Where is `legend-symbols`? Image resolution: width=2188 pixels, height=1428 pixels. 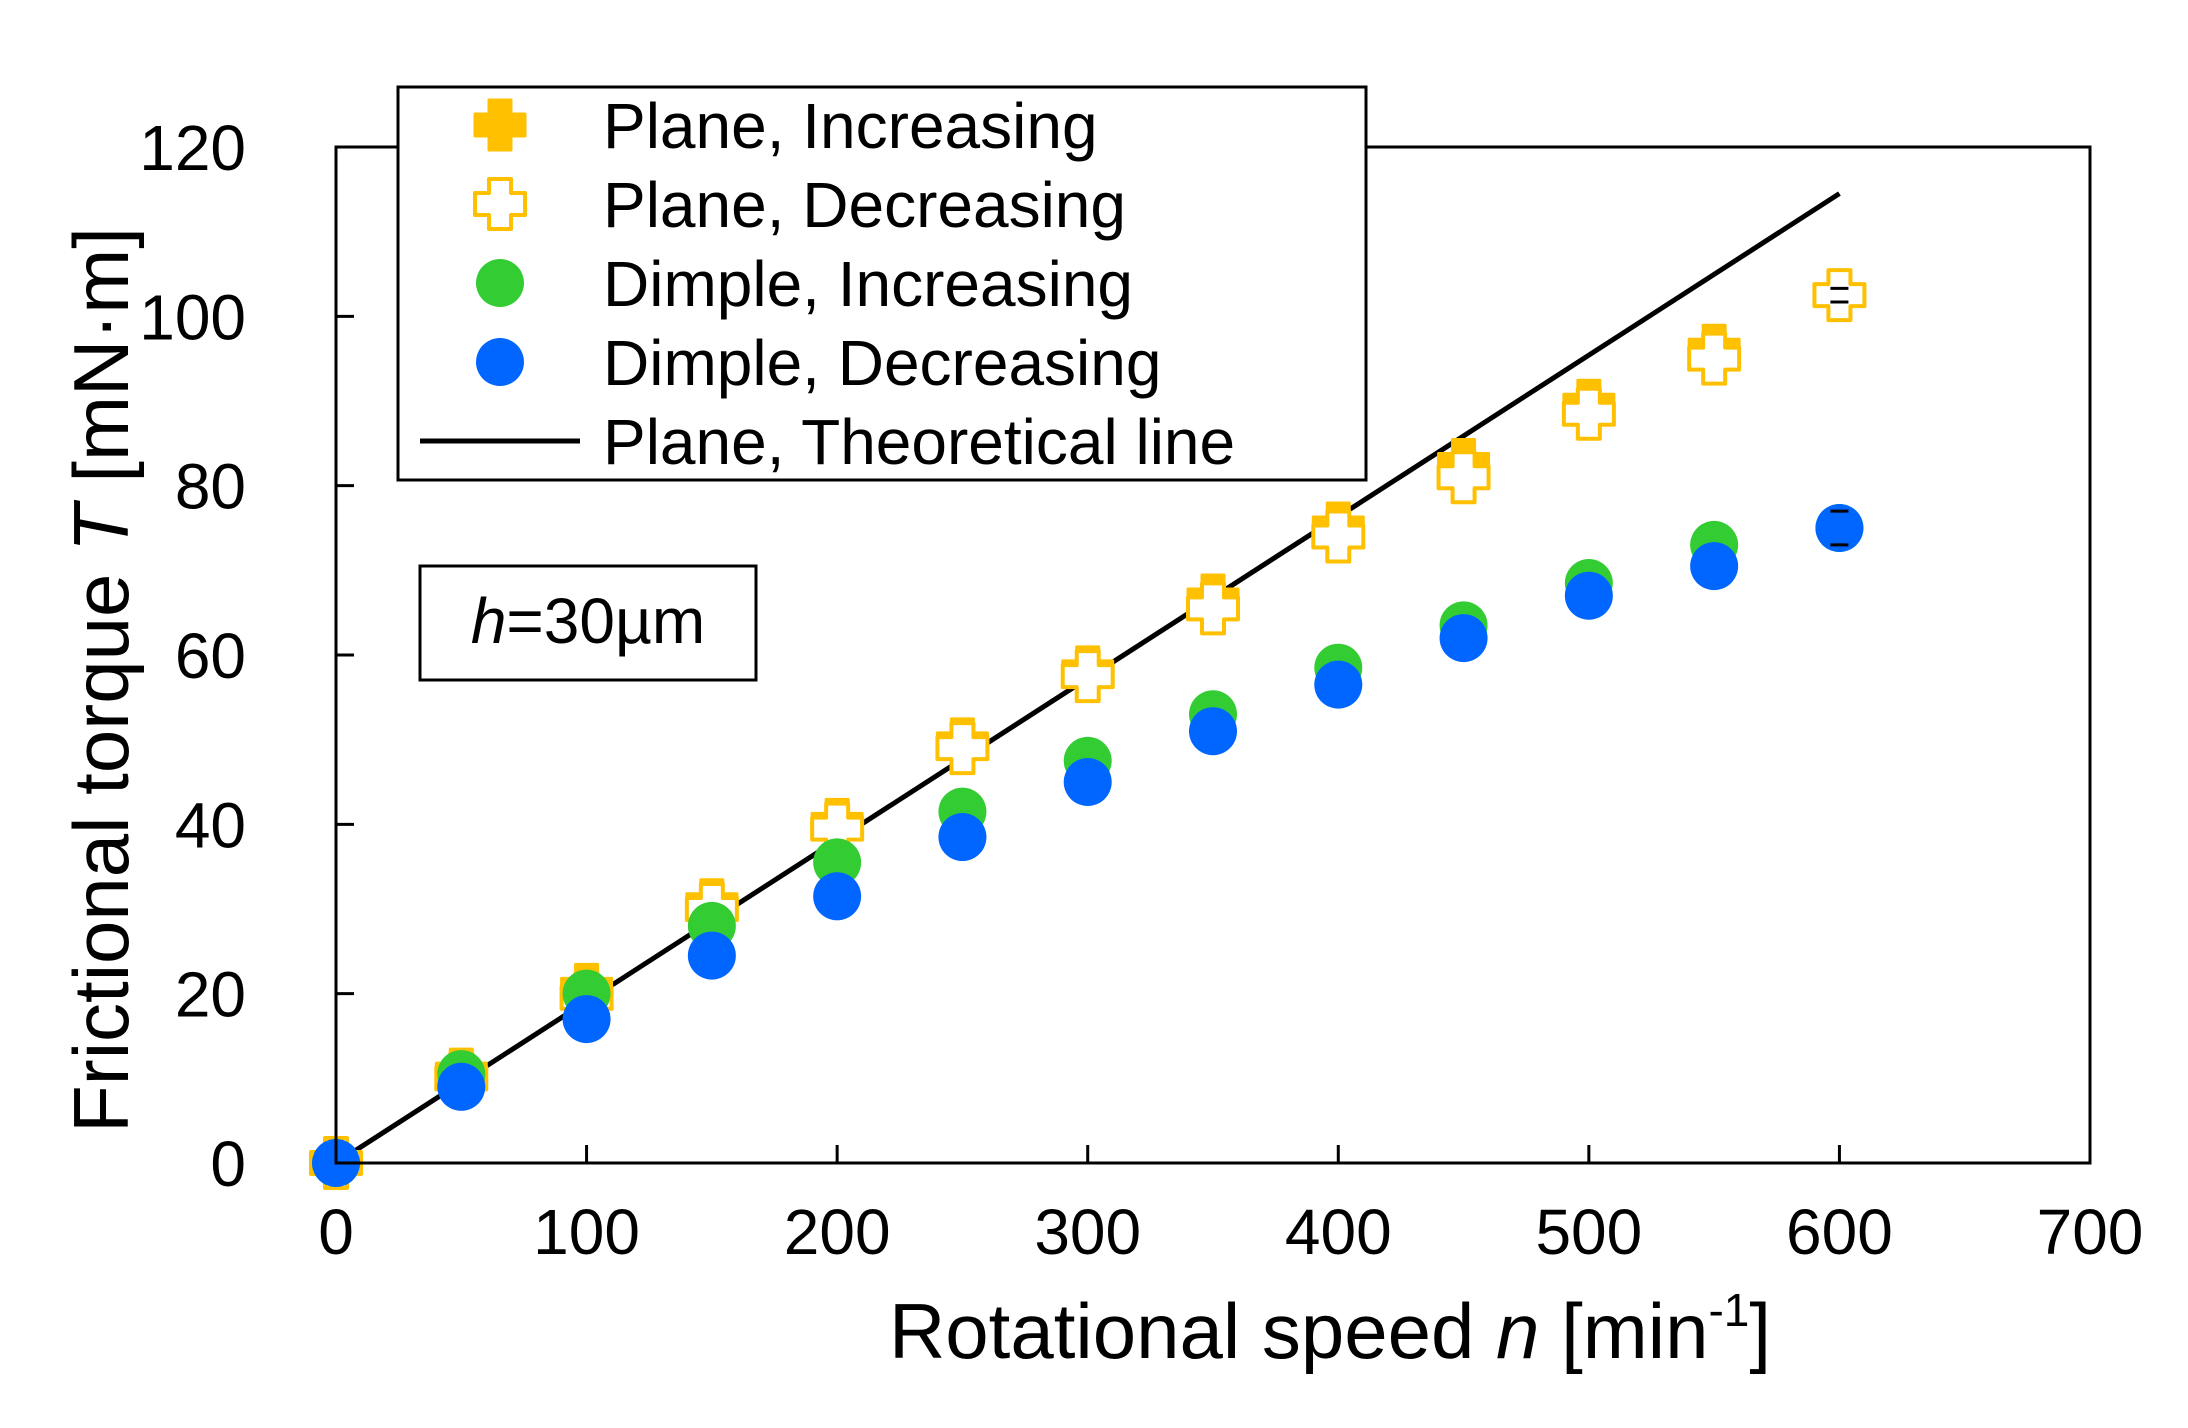
legend-symbols is located at coordinates (500, 271).